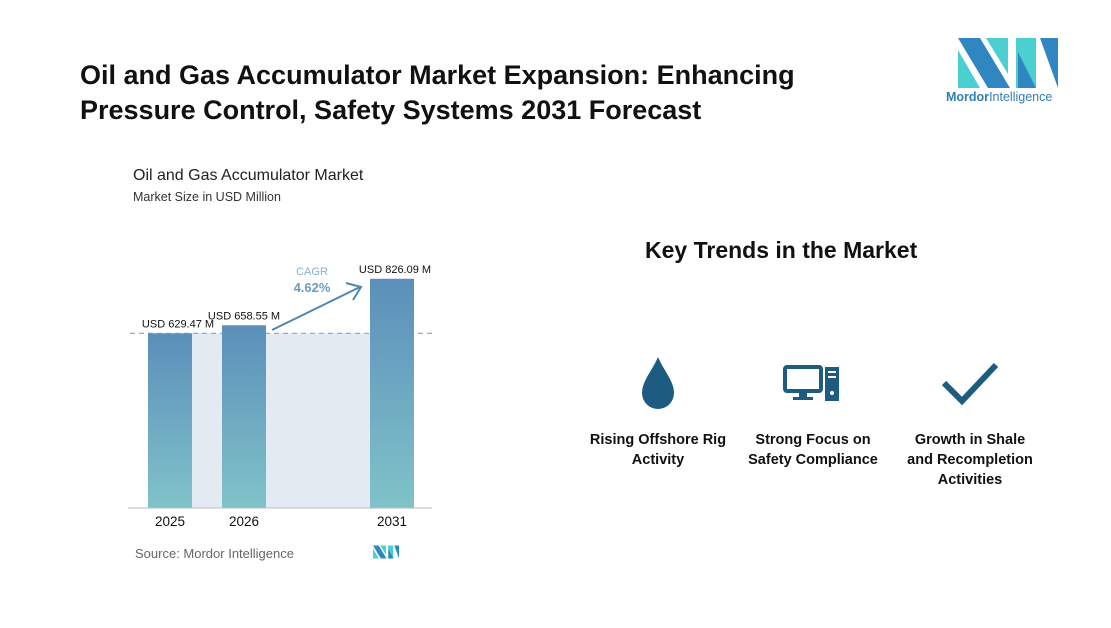 The height and width of the screenshot is (628, 1111). I want to click on computer-icon, so click(811, 383).